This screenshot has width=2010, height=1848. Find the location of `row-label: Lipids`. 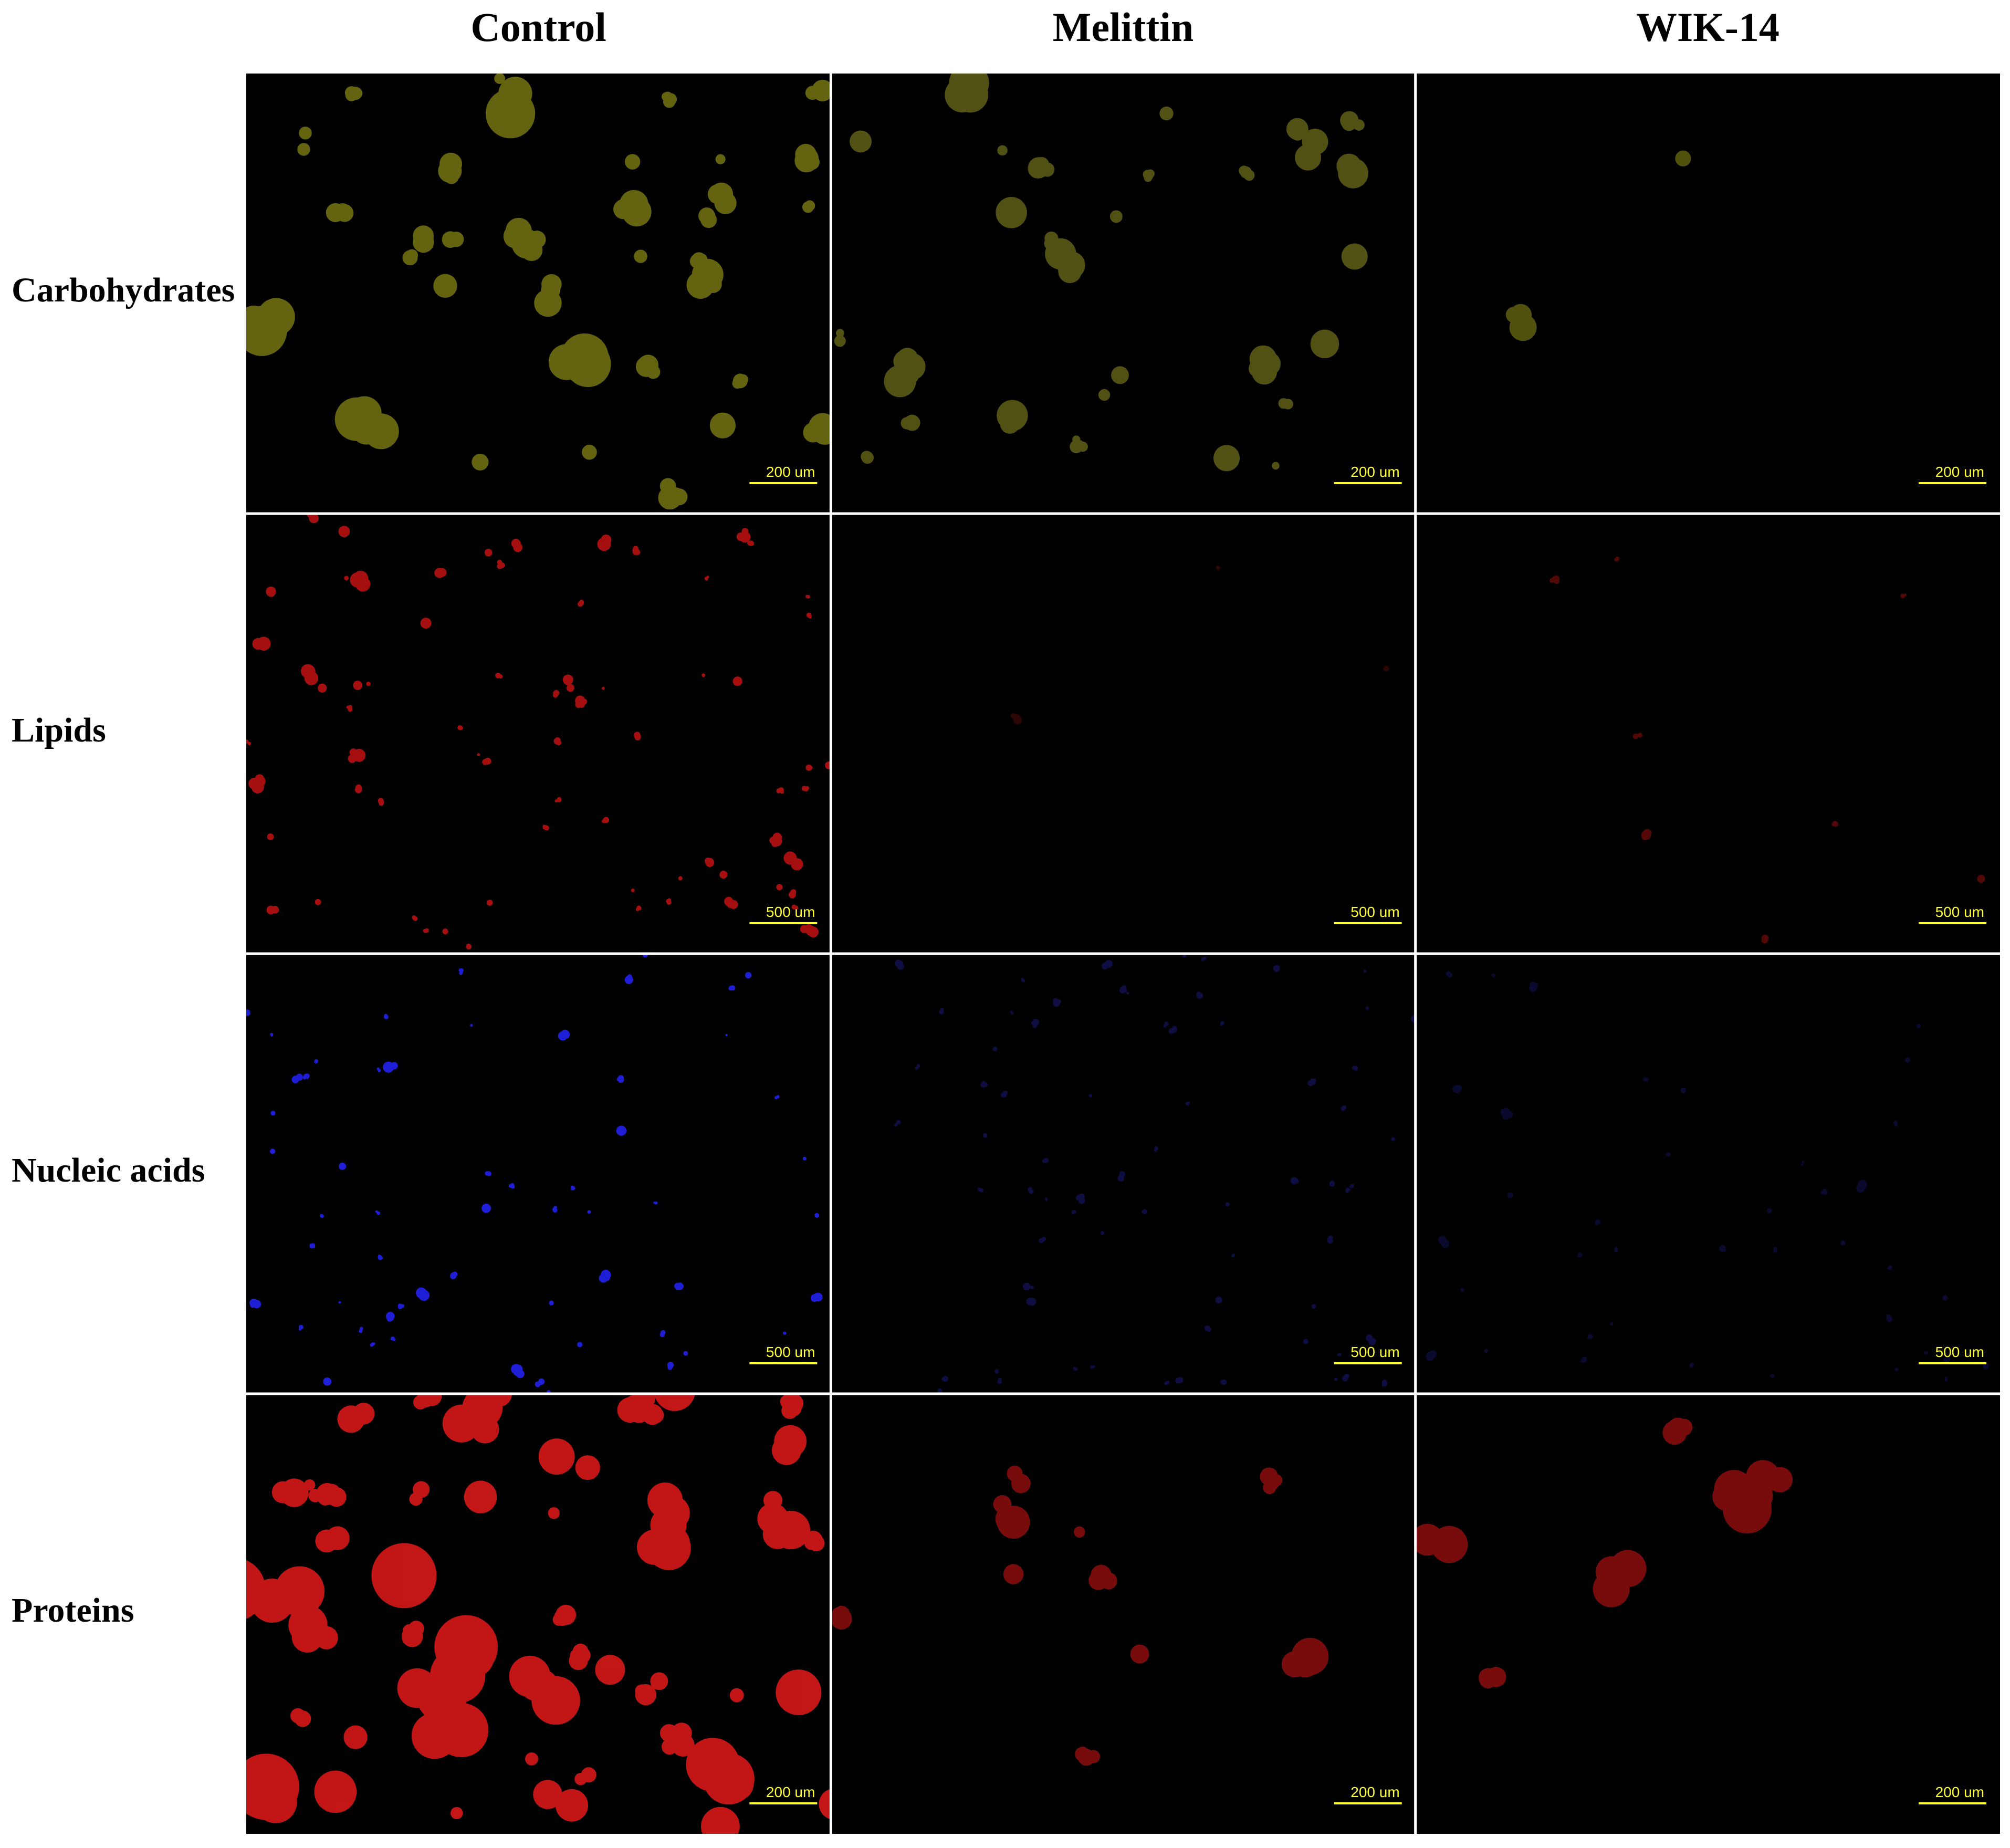

row-label: Lipids is located at coordinates (59, 730).